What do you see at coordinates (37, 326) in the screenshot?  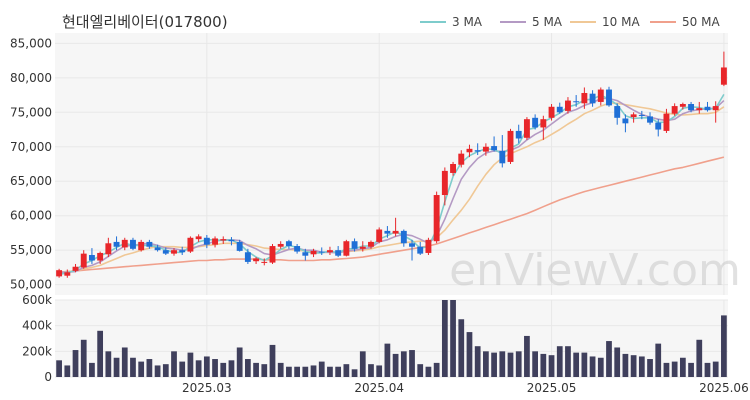 I see `volume-tick-label: 400k` at bounding box center [37, 326].